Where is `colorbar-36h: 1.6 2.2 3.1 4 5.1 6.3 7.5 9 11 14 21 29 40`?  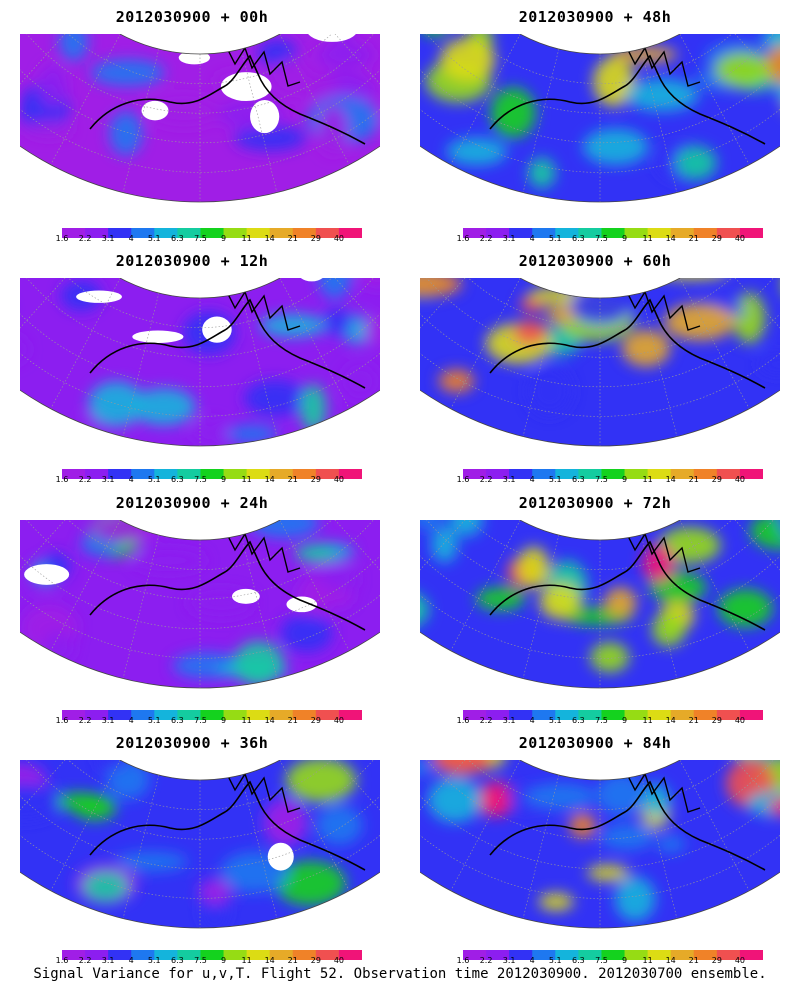
colorbar-36h: 1.6 2.2 3.1 4 5.1 6.3 7.5 9 11 14 21 29 40 is located at coordinates (209, 955).